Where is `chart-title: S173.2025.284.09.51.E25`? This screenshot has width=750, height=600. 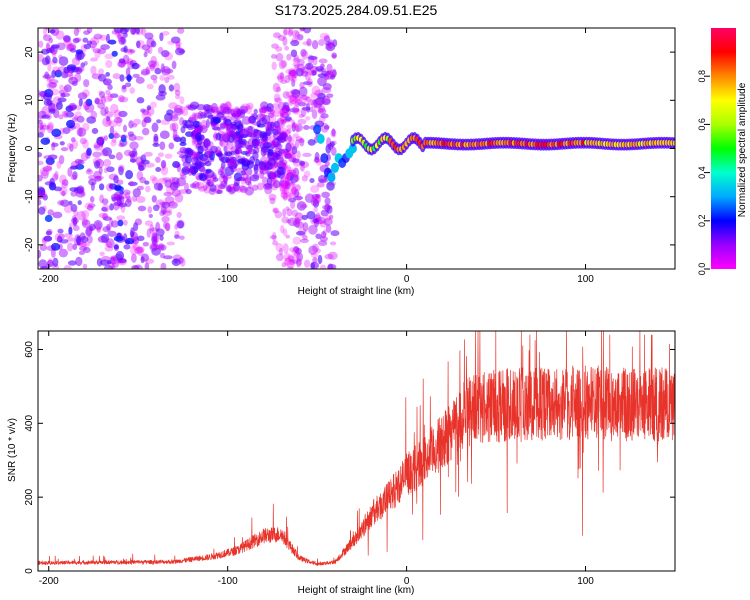 chart-title: S173.2025.284.09.51.E25 is located at coordinates (356, 10).